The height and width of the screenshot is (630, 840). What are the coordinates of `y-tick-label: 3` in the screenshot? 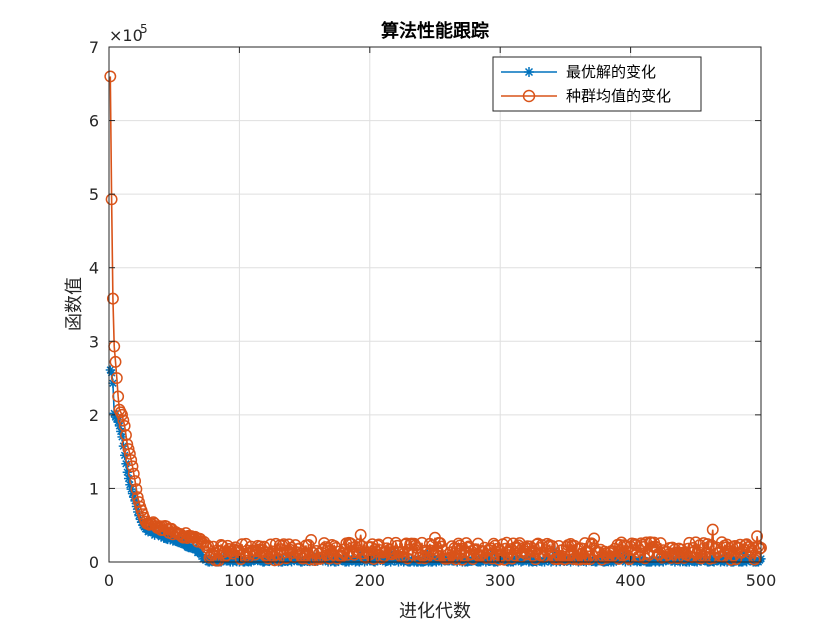 It's located at (94, 341).